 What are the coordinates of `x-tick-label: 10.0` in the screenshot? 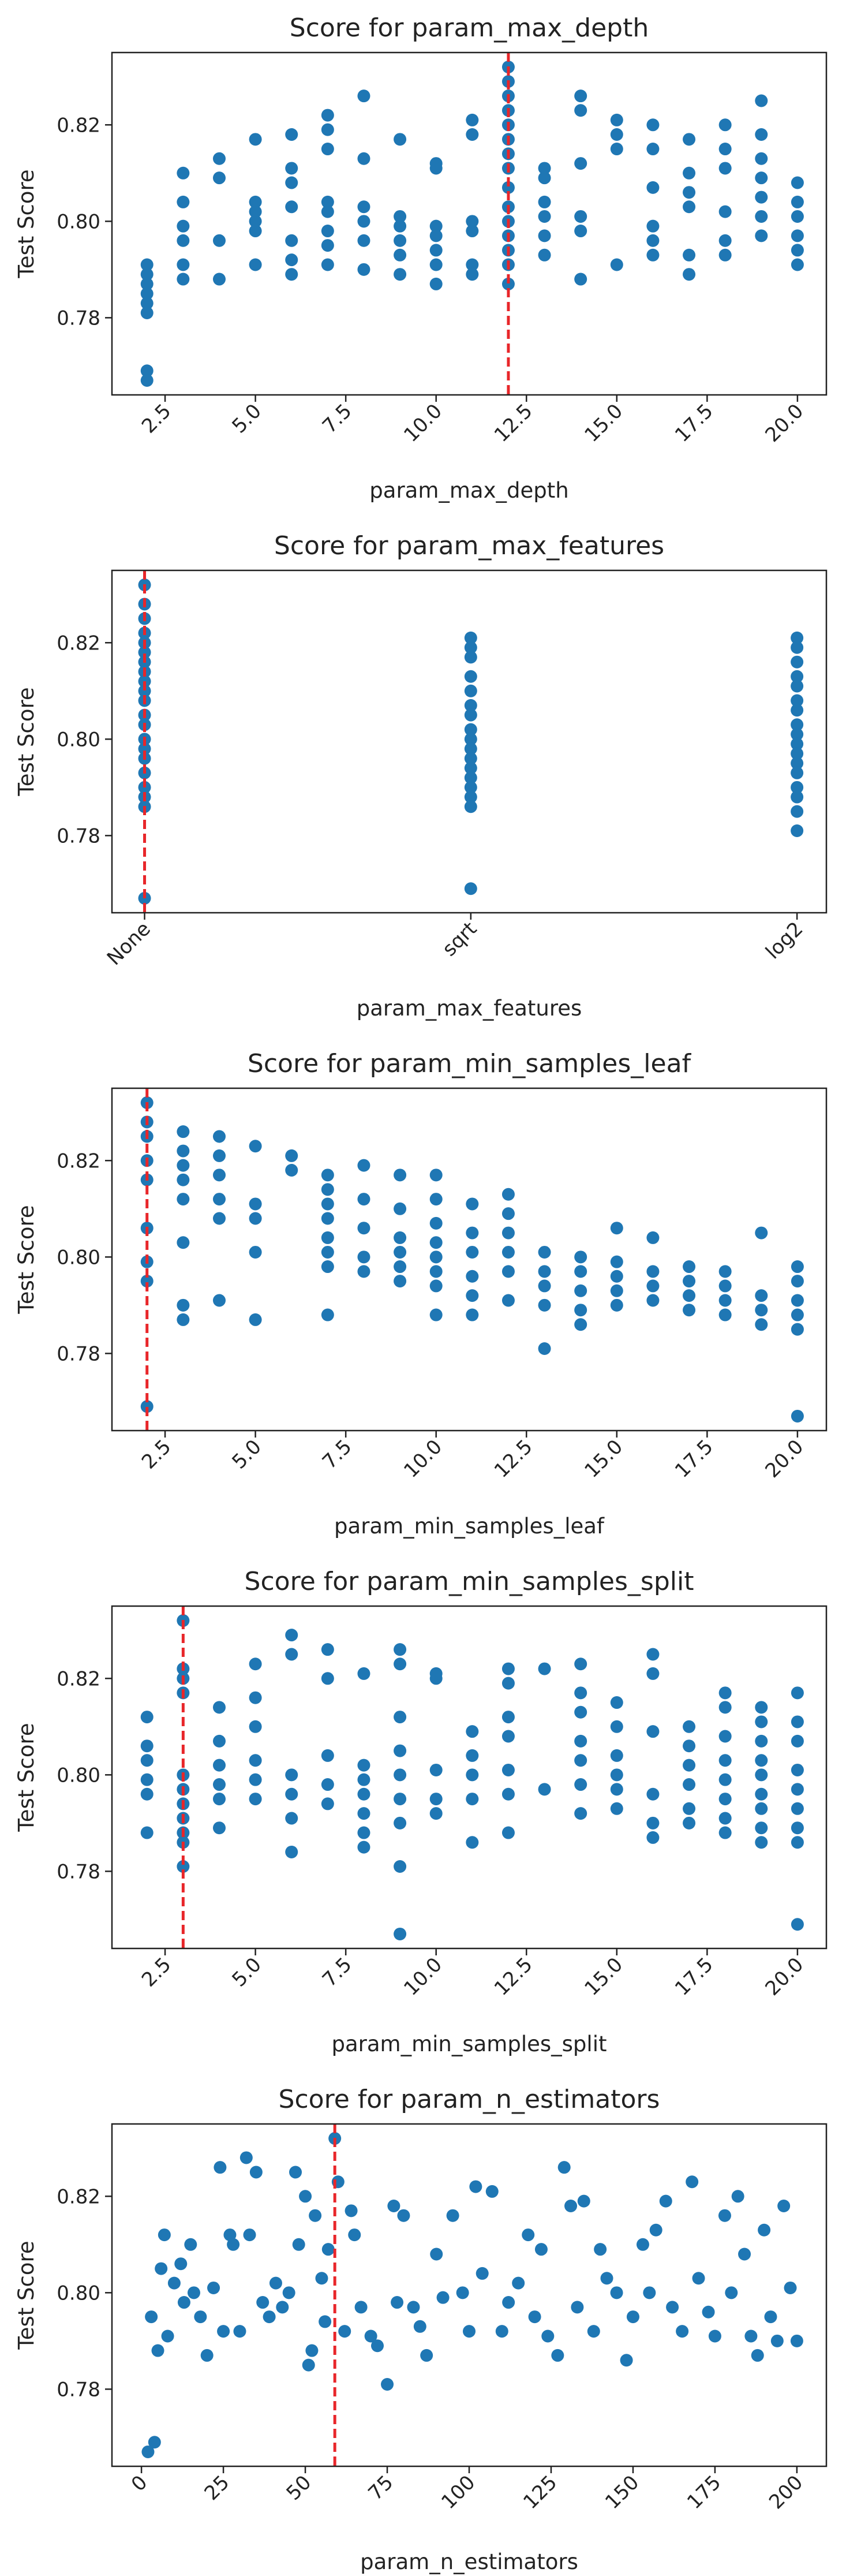 It's located at (423, 1459).